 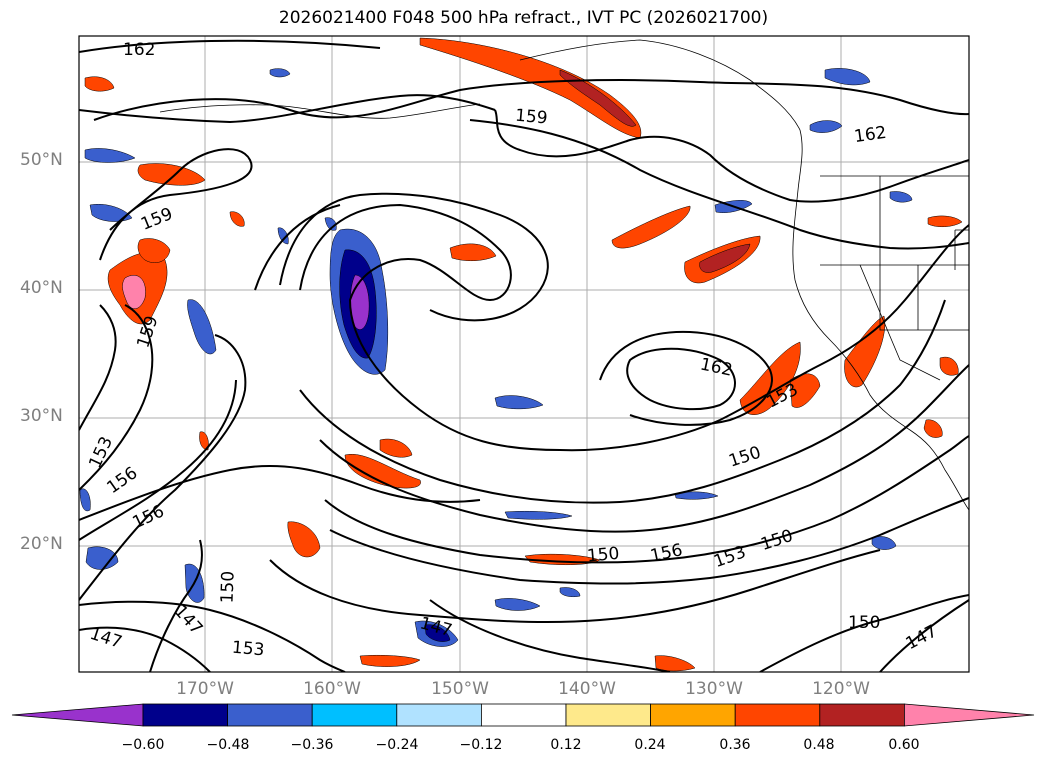 What do you see at coordinates (969, 715) in the screenshot?
I see `colorbar-extension-high` at bounding box center [969, 715].